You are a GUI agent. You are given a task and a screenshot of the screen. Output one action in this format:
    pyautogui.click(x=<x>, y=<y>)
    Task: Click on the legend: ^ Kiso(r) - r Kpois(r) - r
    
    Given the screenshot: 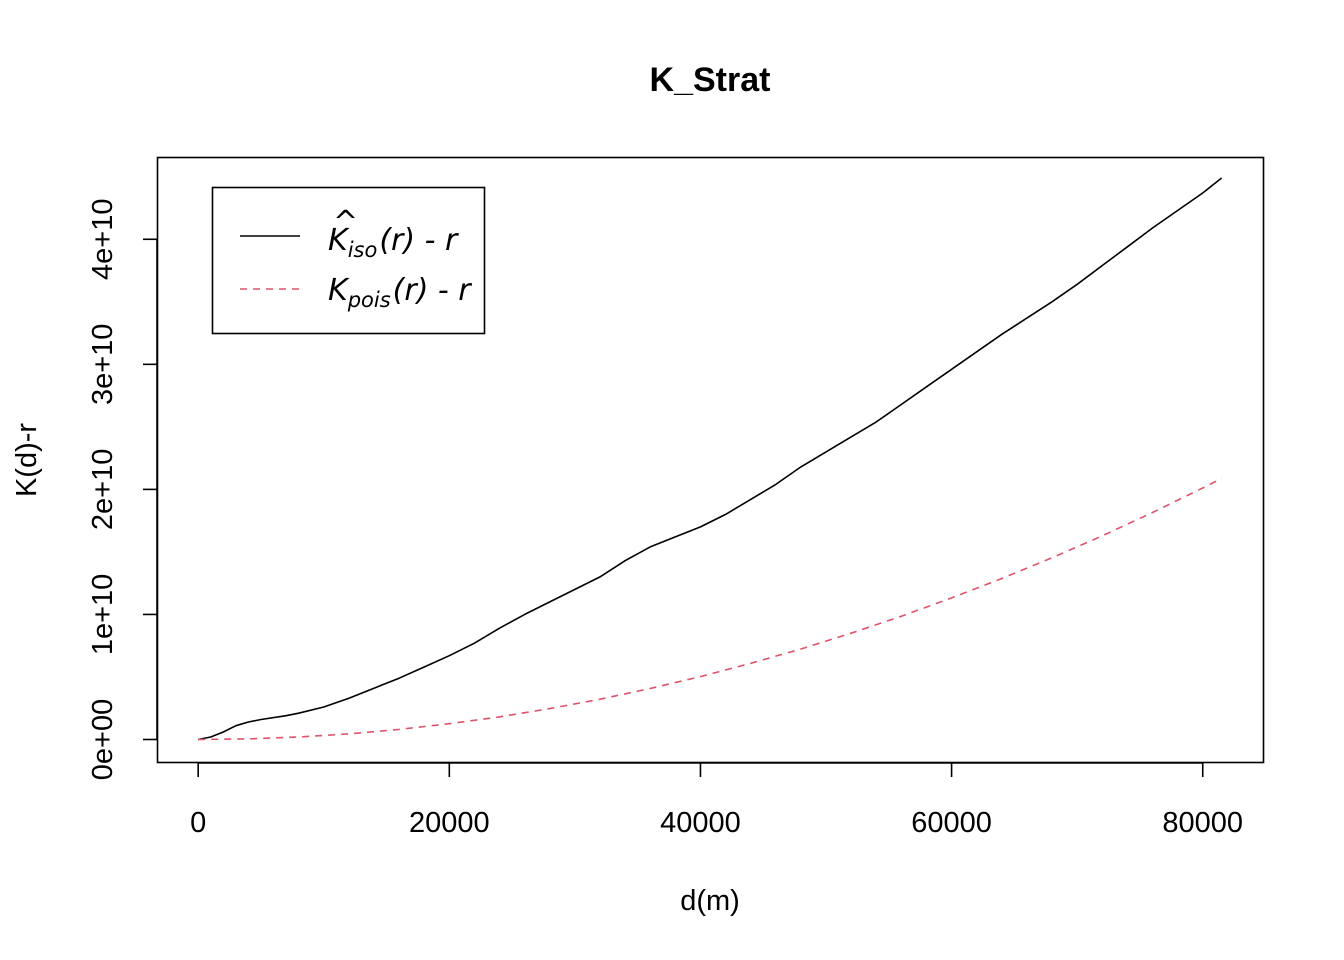 What is the action you would take?
    pyautogui.click(x=348, y=260)
    